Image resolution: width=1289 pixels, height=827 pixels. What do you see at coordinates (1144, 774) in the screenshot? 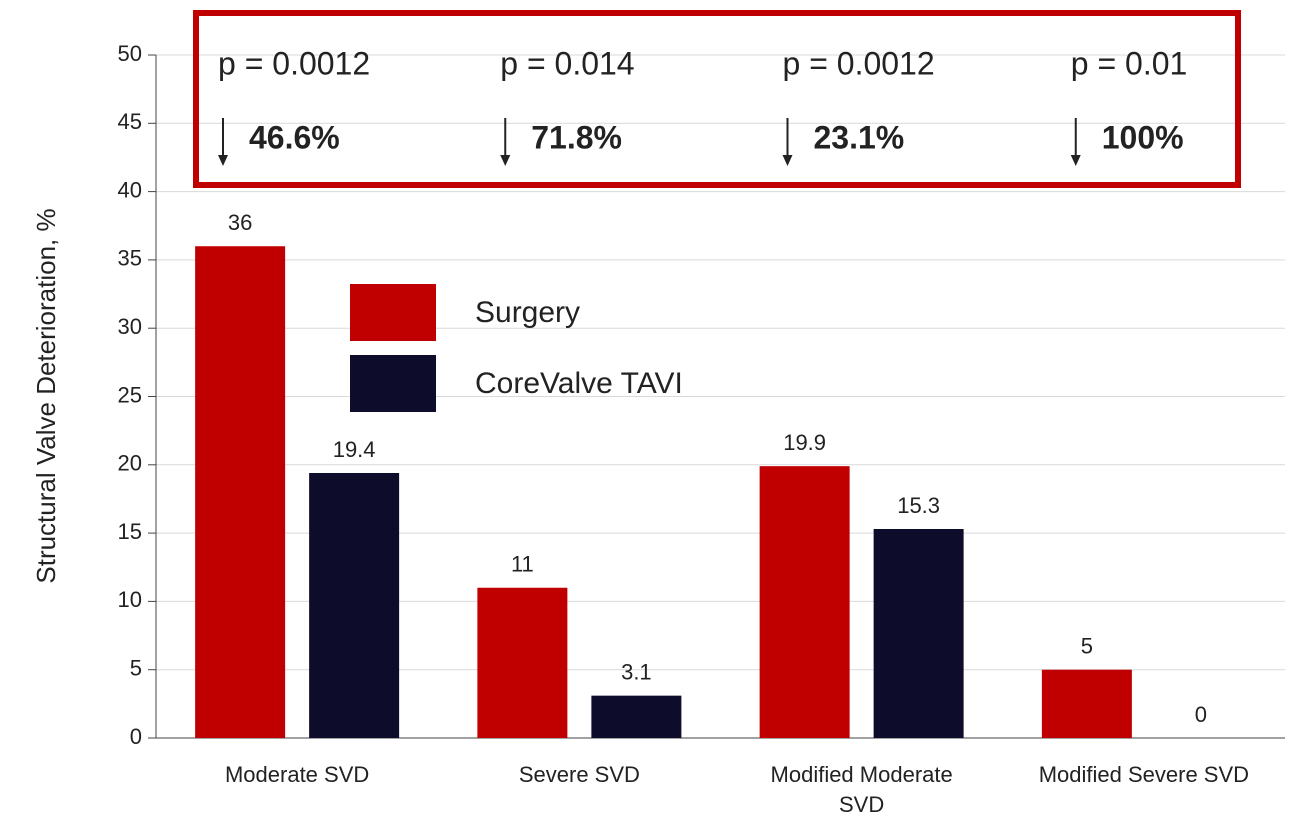
I see `x-tick-label: Modified Severe SVD` at bounding box center [1144, 774].